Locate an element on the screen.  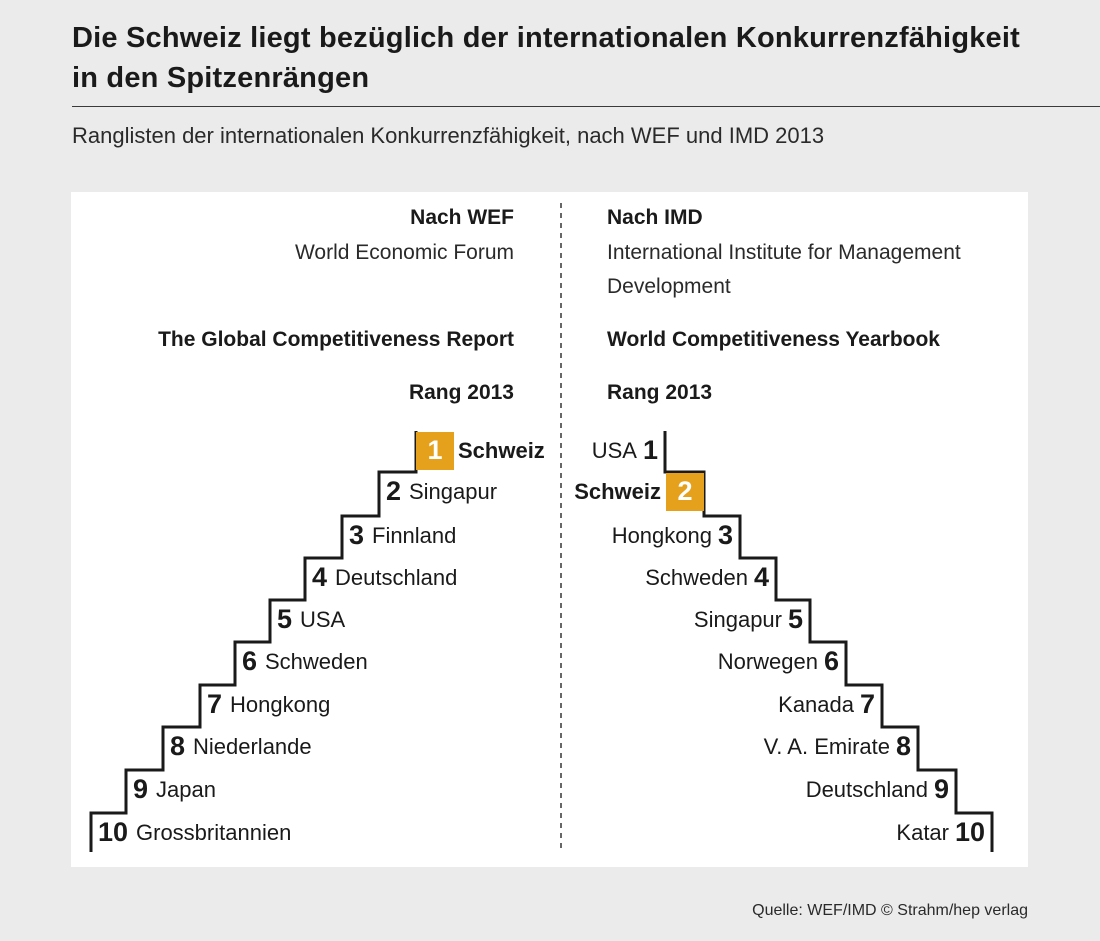
left-country-label-8: Niederlande is located at coordinates (252, 746).